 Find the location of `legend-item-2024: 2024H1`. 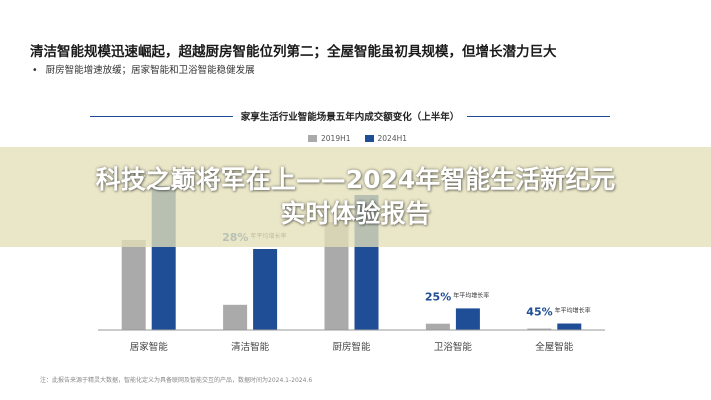

legend-item-2024: 2024H1 is located at coordinates (386, 138).